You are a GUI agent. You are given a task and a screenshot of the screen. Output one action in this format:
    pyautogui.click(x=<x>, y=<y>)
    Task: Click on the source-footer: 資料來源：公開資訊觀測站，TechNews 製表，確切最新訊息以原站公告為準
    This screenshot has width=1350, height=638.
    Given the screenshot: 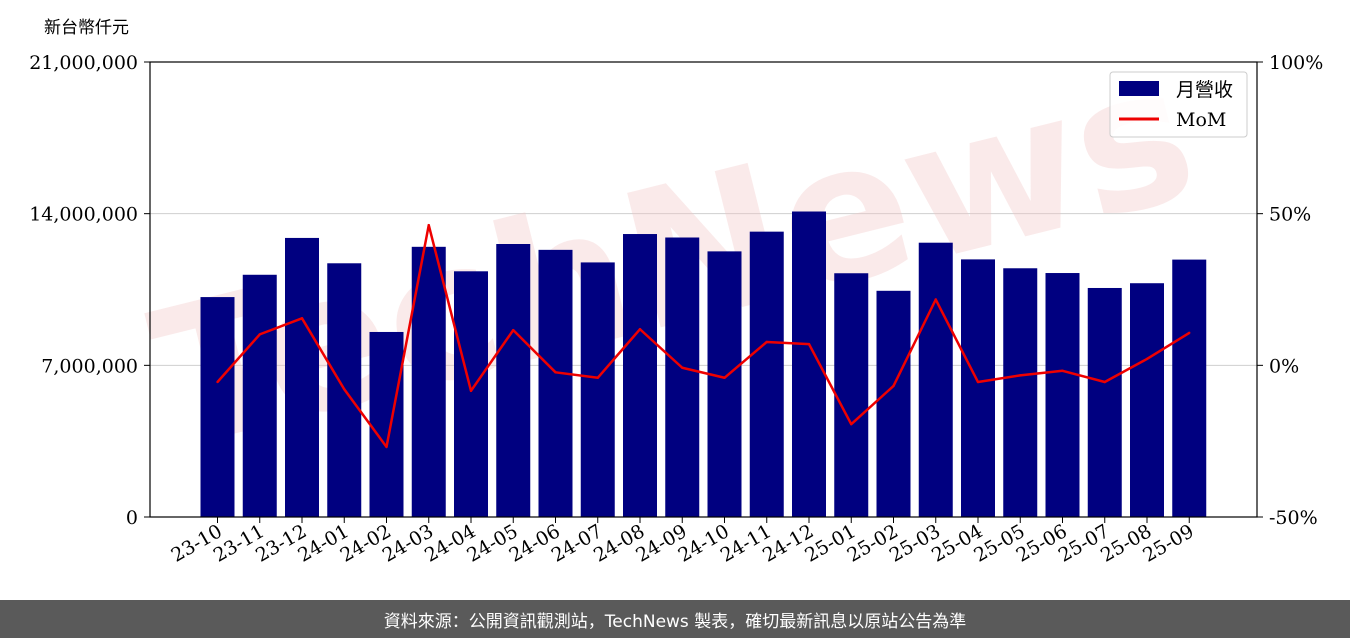 What is the action you would take?
    pyautogui.click(x=675, y=619)
    